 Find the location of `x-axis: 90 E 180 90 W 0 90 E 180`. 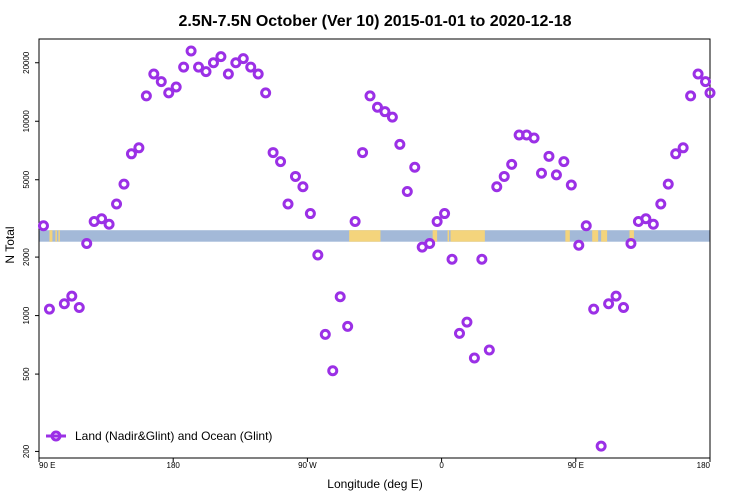

x-axis: 90 E 180 90 W 0 90 E 180 is located at coordinates (374, 464).